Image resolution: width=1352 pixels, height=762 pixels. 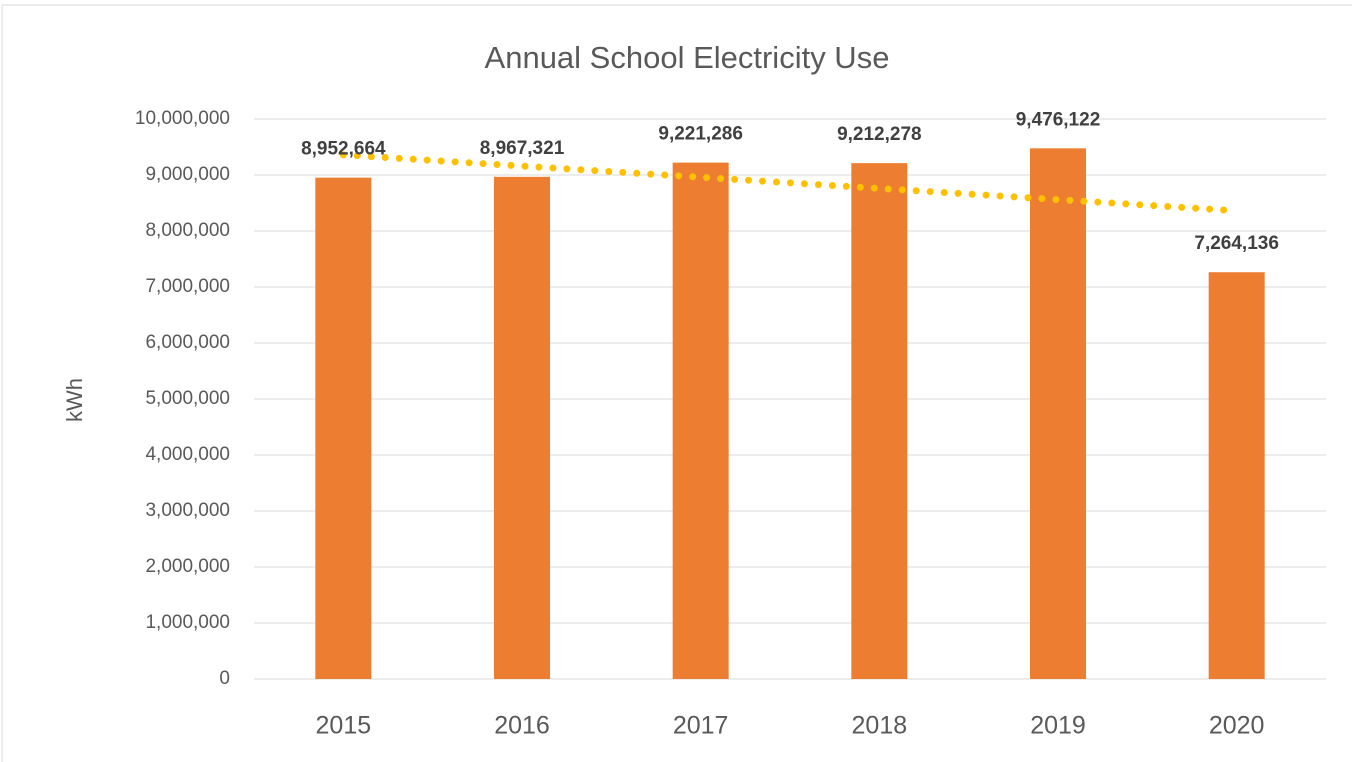 I want to click on y-tick-label: 6,000,000, so click(x=187, y=342).